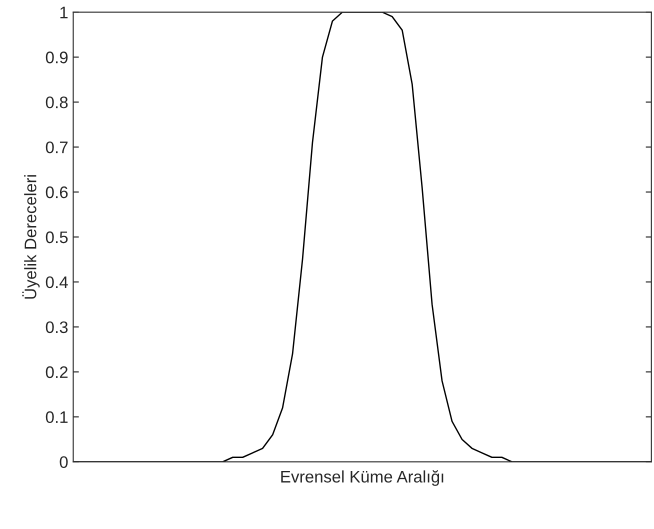 The height and width of the screenshot is (529, 654). Describe the element at coordinates (362, 478) in the screenshot. I see `x-axis-title: Evrensel Küme Aralığı` at that location.